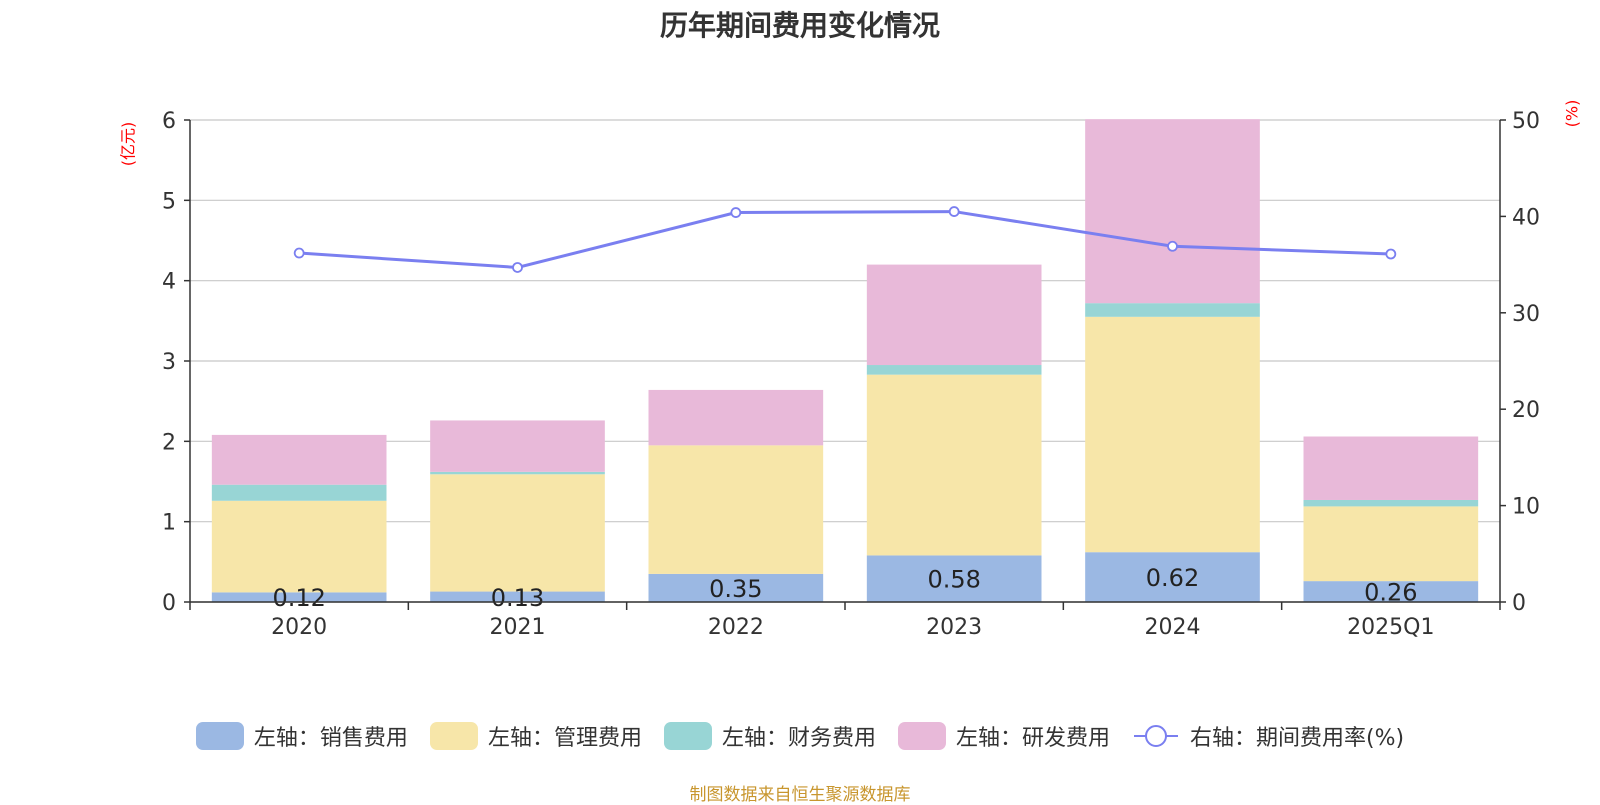  Describe the element at coordinates (169, 523) in the screenshot. I see `left-tick-label-1: 1` at that location.